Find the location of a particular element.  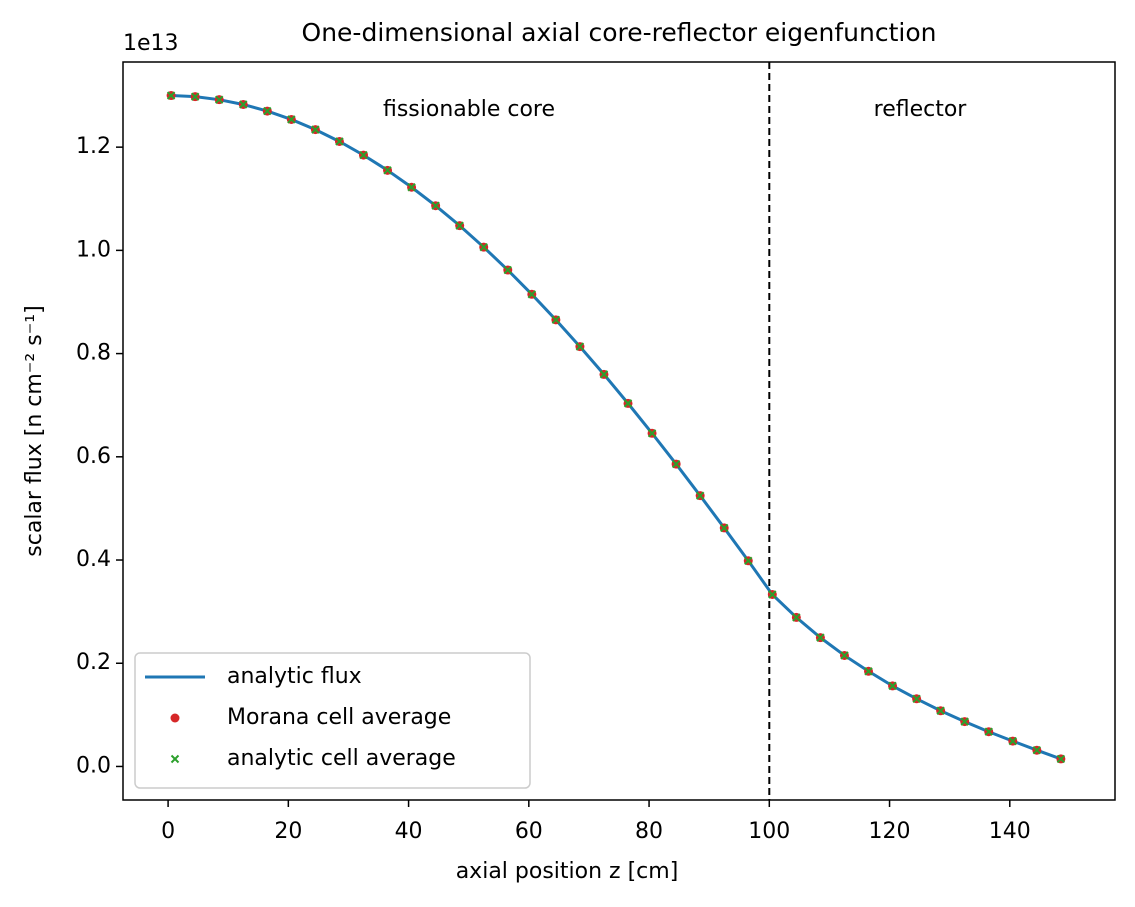

y-axis-label: scalar flux [n cm⁻² s⁻¹] is located at coordinates (34, 430).